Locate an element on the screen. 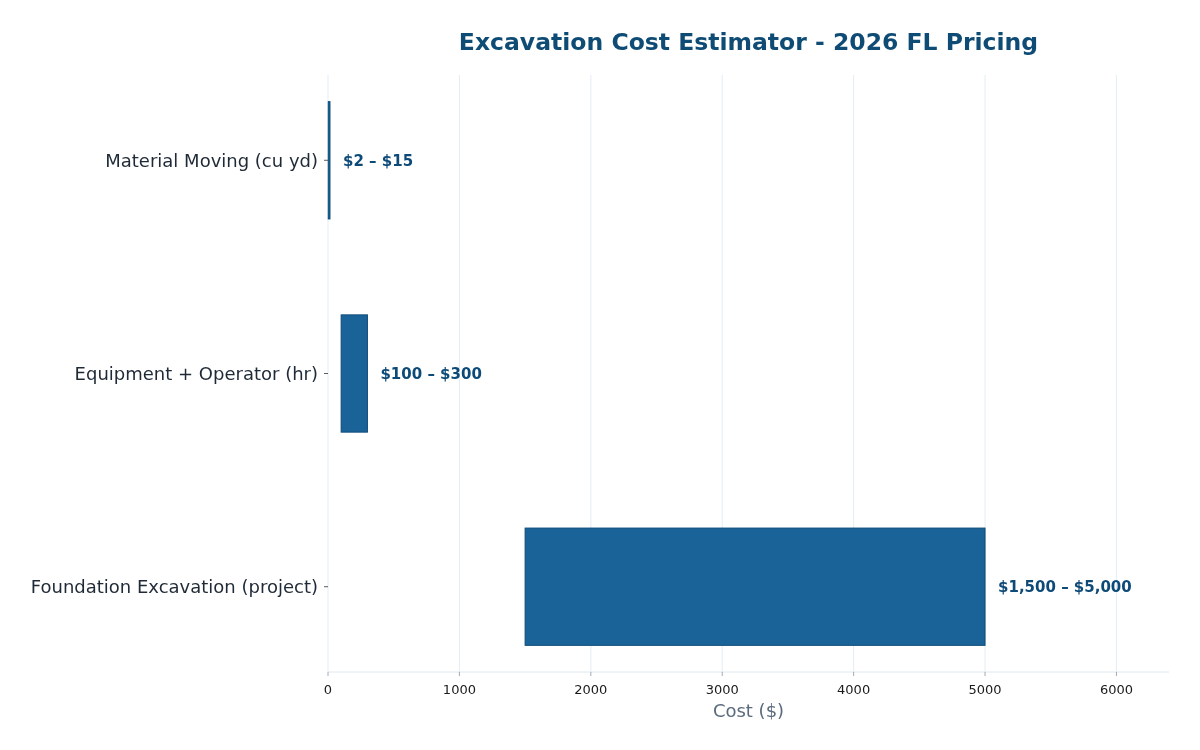  annotation: $2 – $15 is located at coordinates (378, 160).